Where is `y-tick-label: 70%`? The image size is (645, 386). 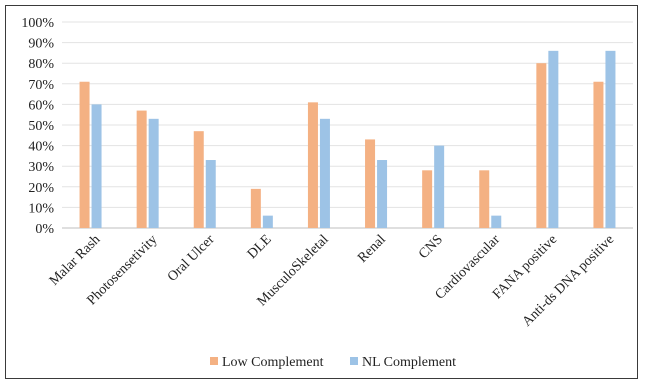
y-tick-label: 70% is located at coordinates (41, 85).